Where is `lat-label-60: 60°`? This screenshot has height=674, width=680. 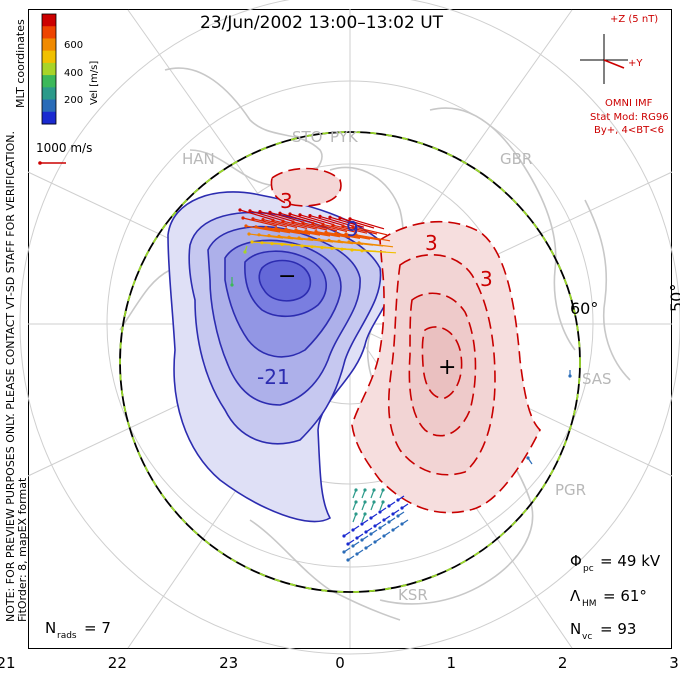
lat-label-60: 60° is located at coordinates (584, 308).